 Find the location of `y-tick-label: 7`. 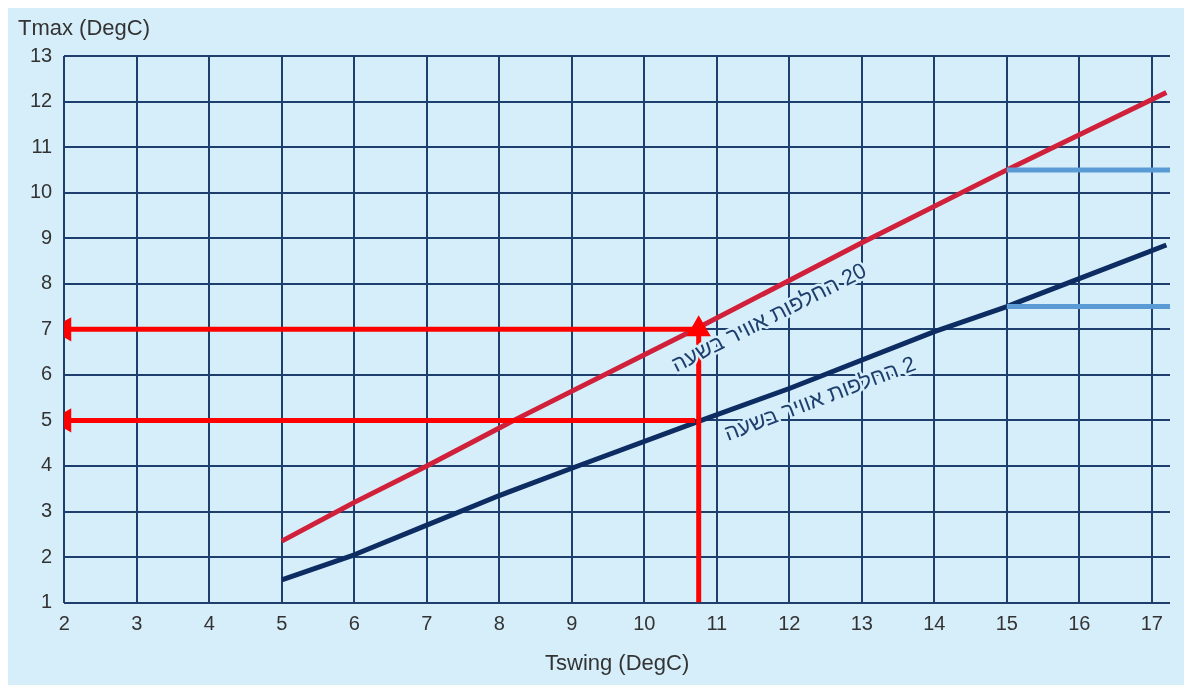

y-tick-label: 7 is located at coordinates (47, 327).